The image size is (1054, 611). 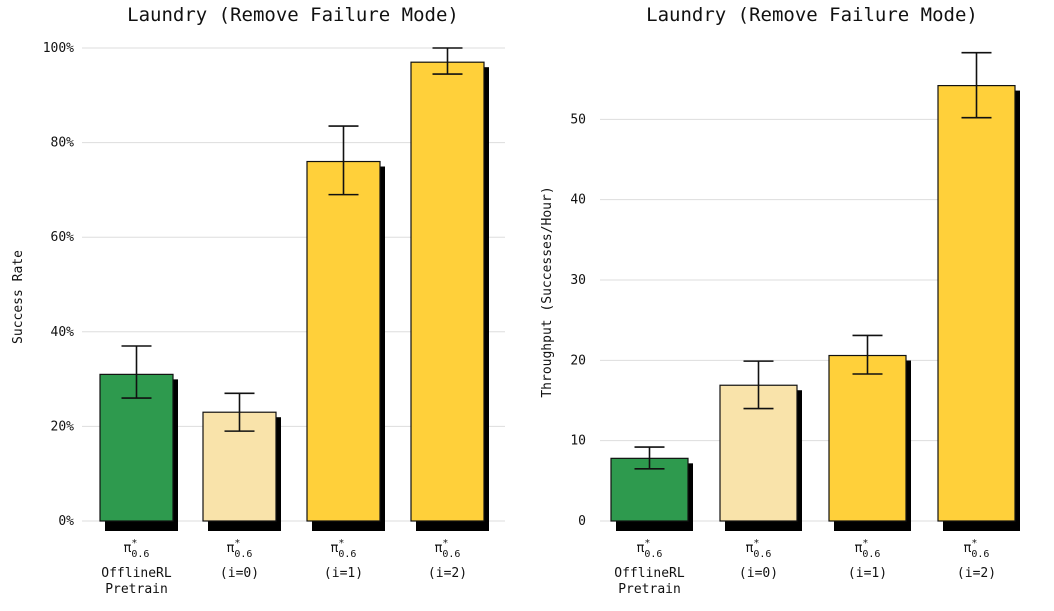 I want to click on y-tick-label: 30, so click(x=578, y=280).